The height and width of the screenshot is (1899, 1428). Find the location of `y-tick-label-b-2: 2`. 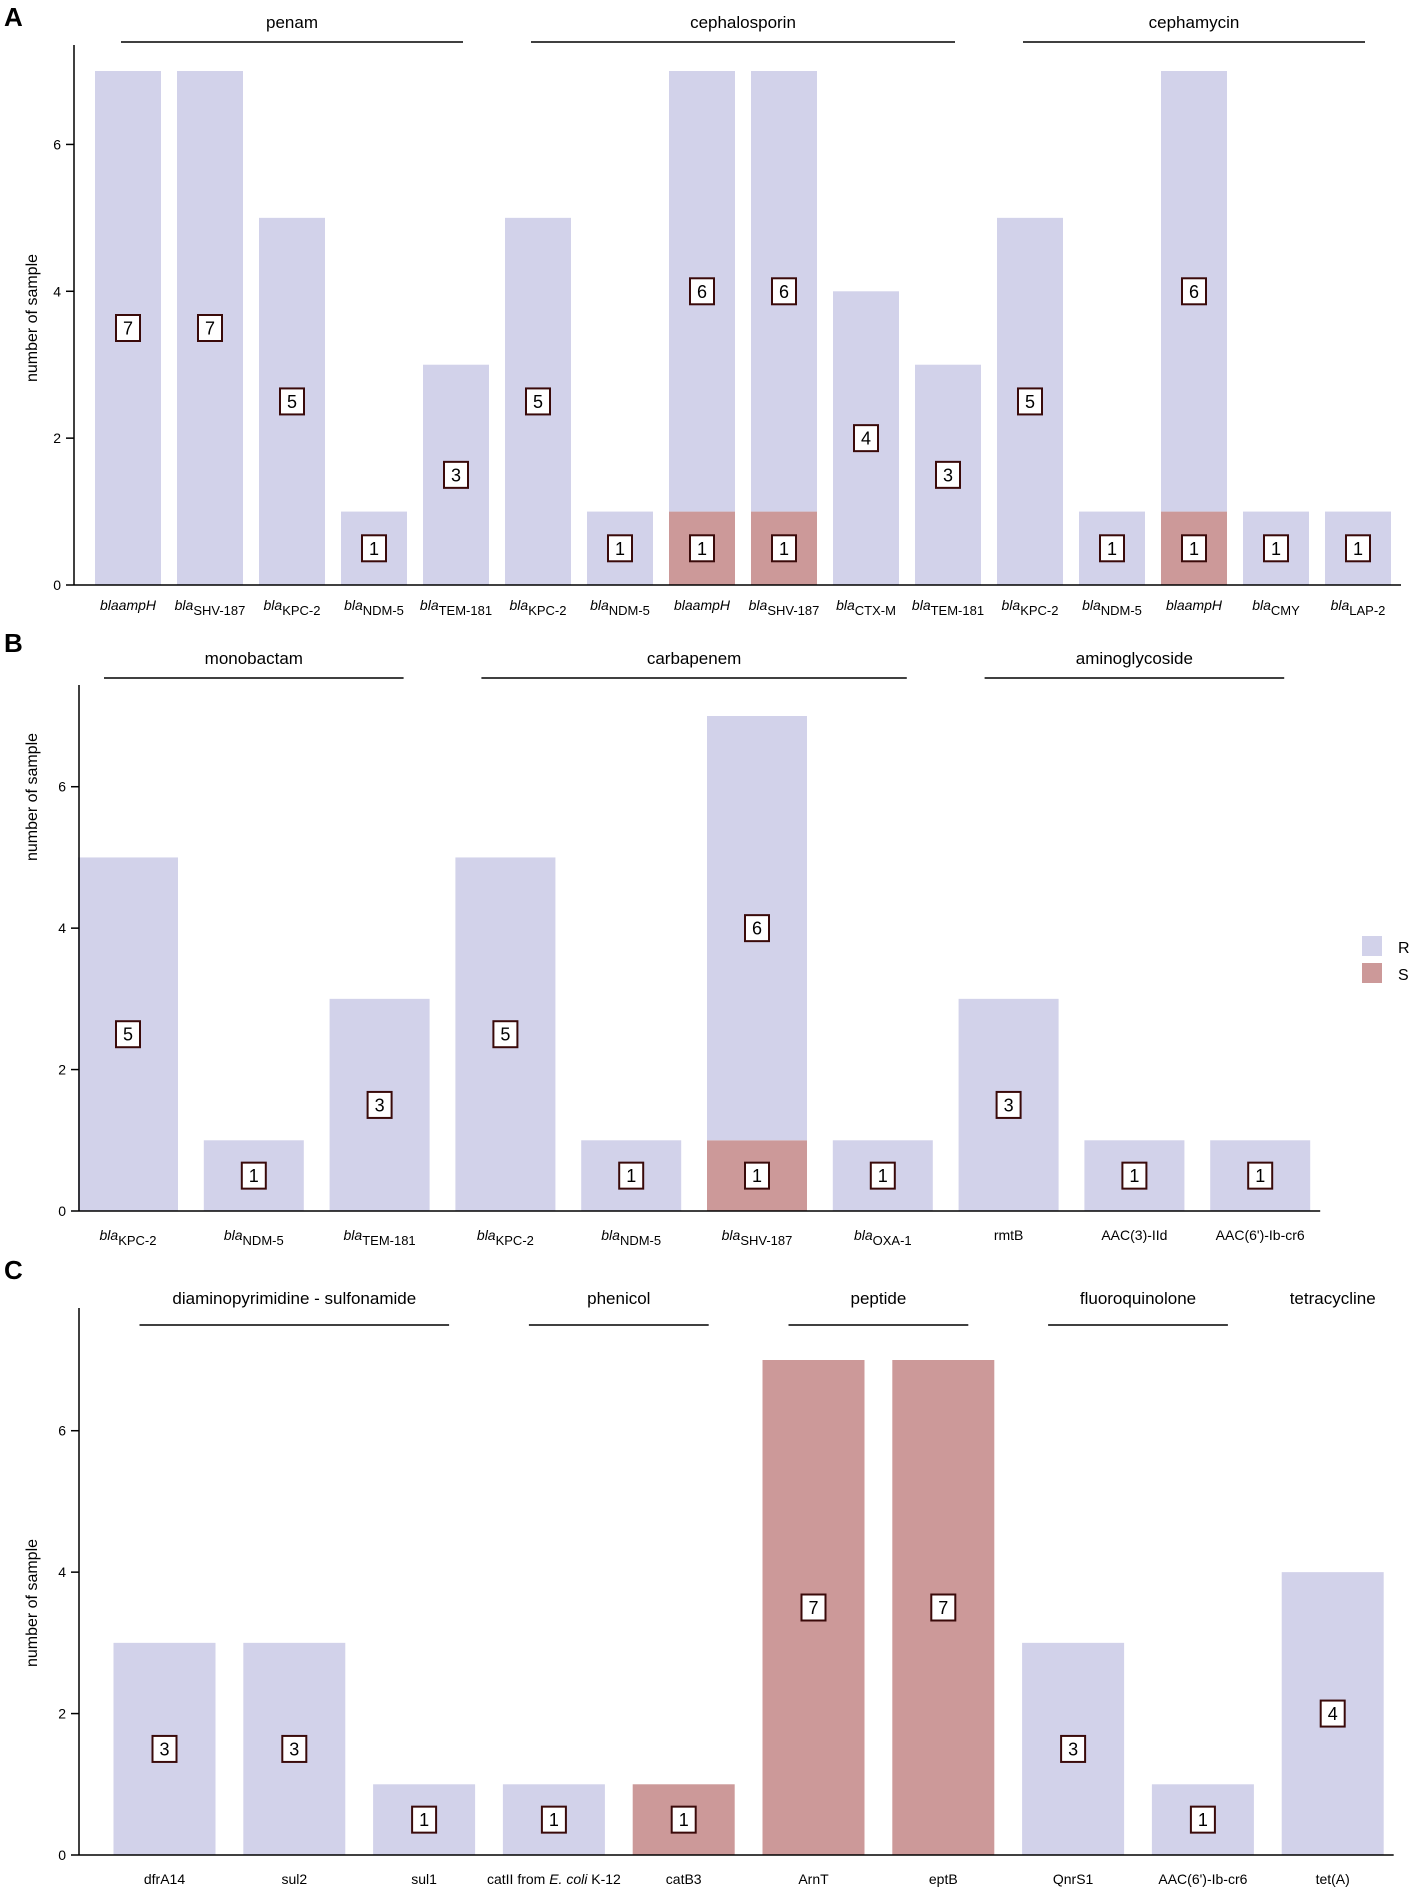

y-tick-label-b-2: 2 is located at coordinates (62, 1070).